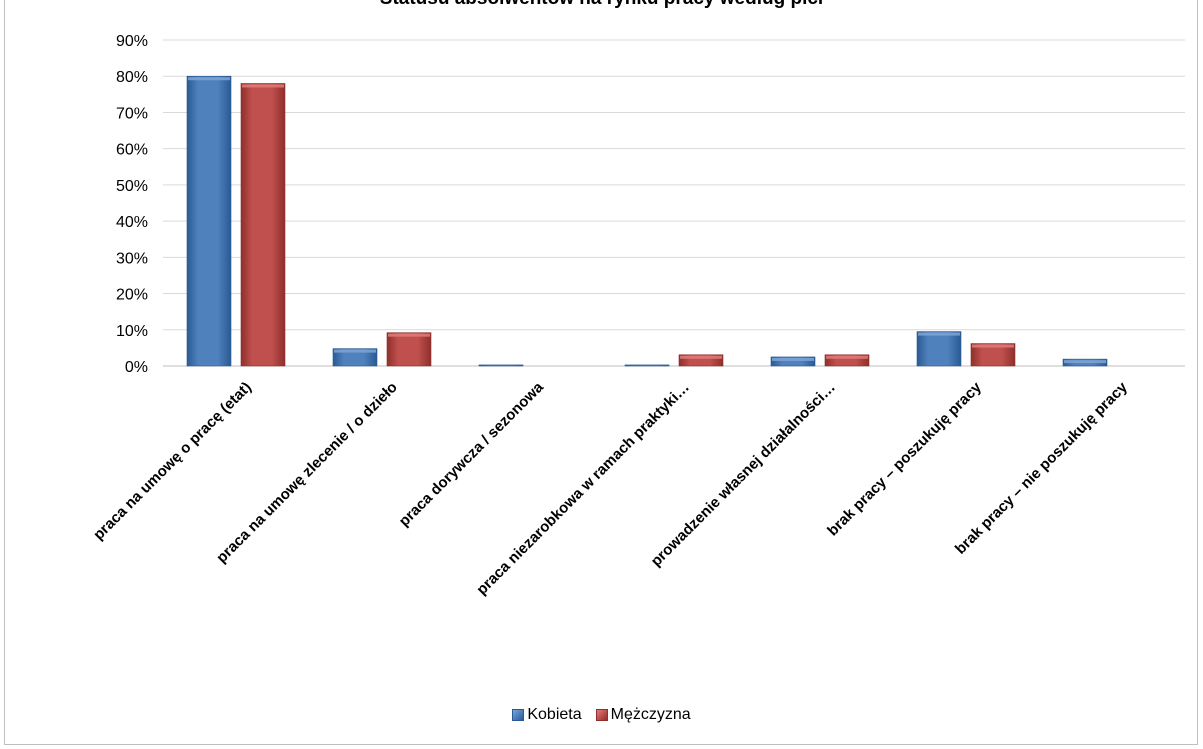  I want to click on y-tick-label: 30%, so click(132, 258).